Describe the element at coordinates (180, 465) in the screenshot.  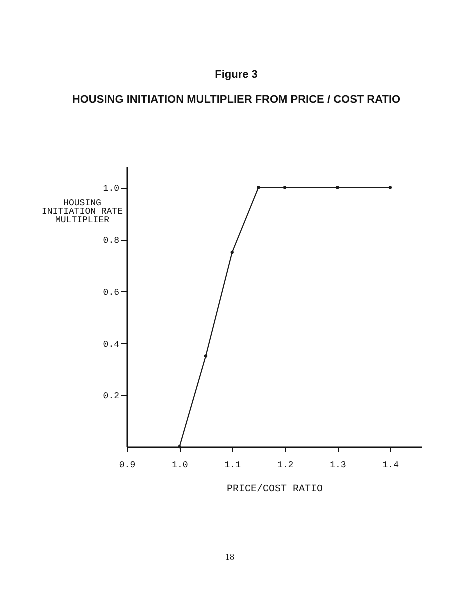
I see `x-tick-label: 1.0` at that location.